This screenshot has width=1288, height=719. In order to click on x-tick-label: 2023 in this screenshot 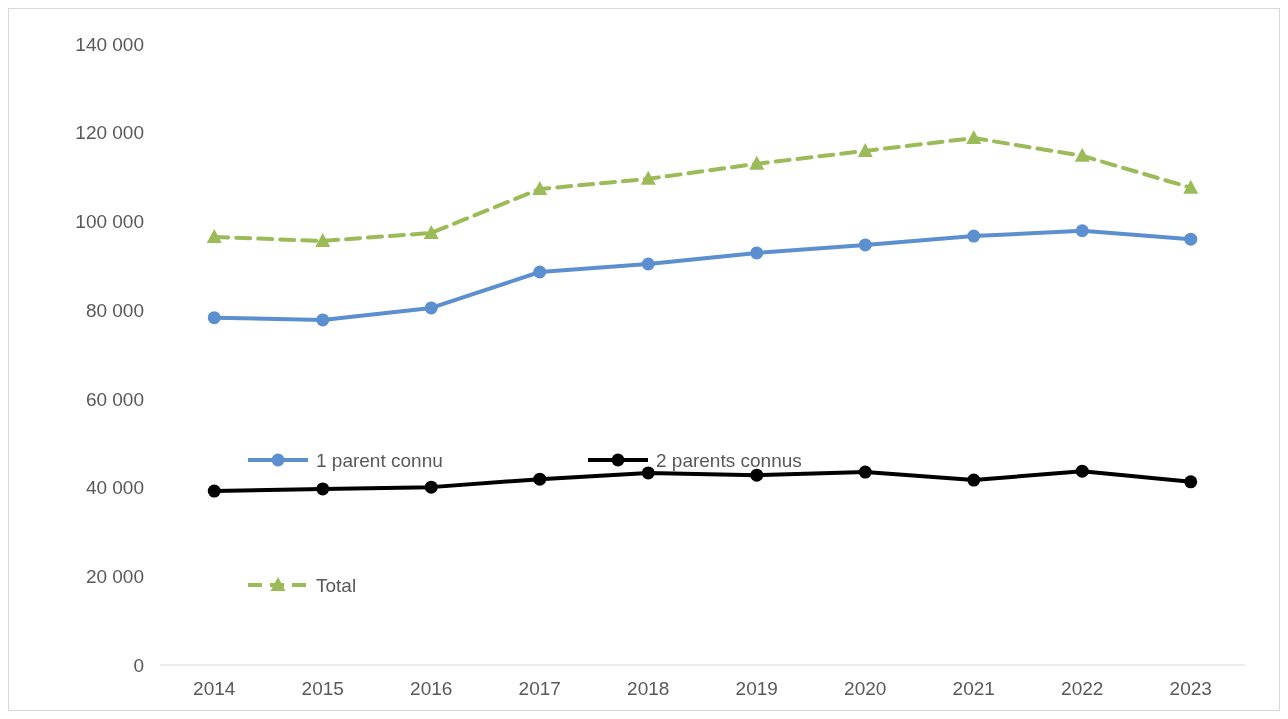, I will do `click(1190, 688)`.